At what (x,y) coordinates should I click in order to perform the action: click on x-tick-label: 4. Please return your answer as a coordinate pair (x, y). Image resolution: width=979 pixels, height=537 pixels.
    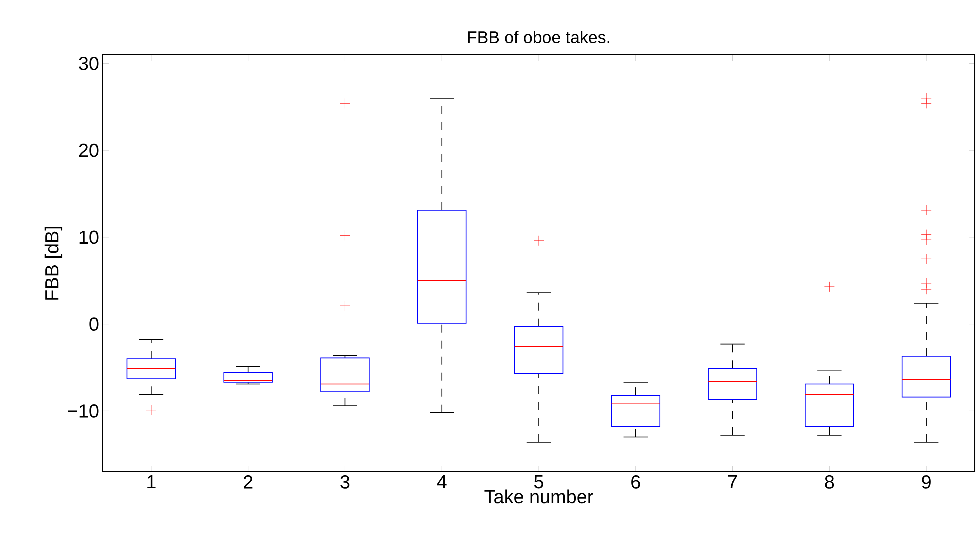
    Looking at the image, I should click on (442, 482).